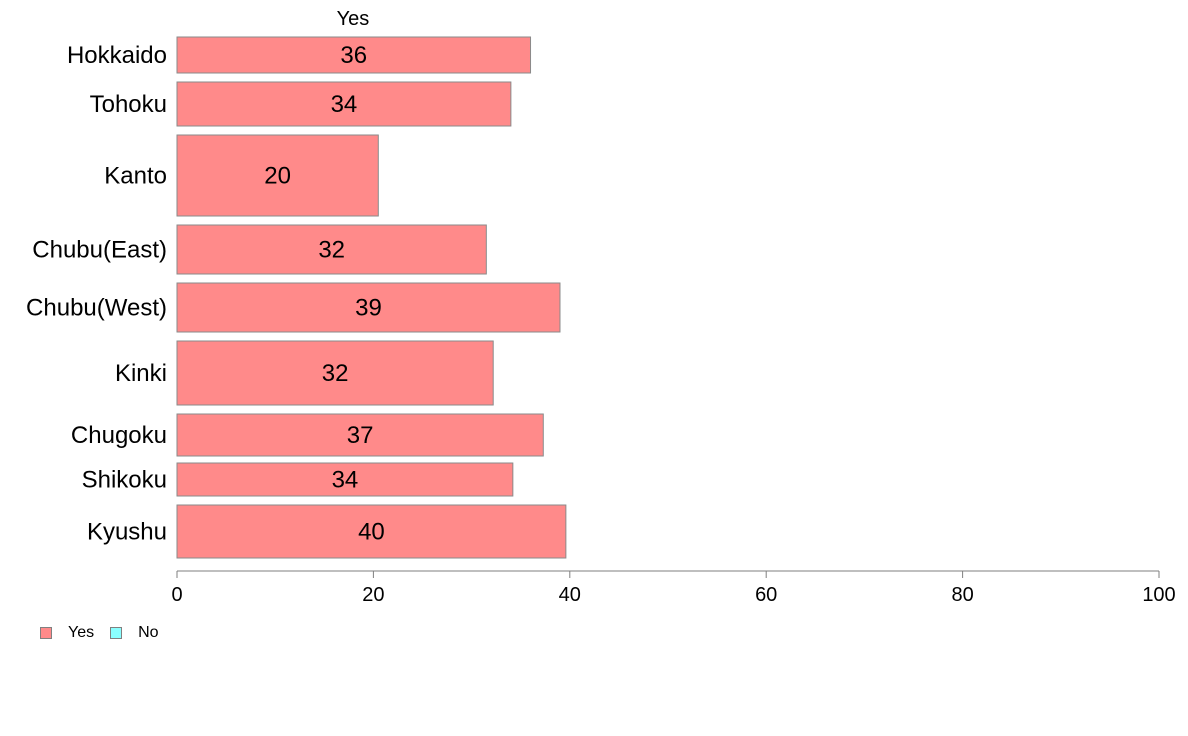 The height and width of the screenshot is (736, 1188). I want to click on legend-swatch-yes, so click(46, 633).